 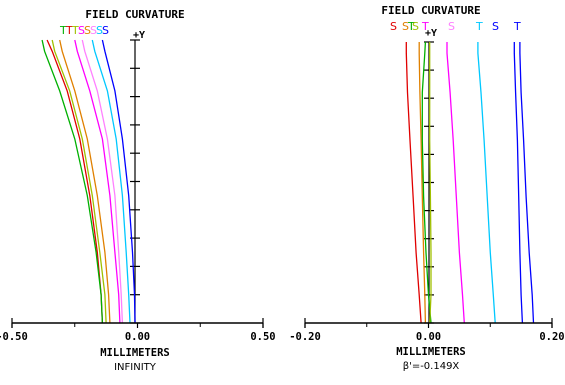 What do you see at coordinates (431, 366) in the screenshot?
I see `chart-subtitle: β'=-0.149X` at bounding box center [431, 366].